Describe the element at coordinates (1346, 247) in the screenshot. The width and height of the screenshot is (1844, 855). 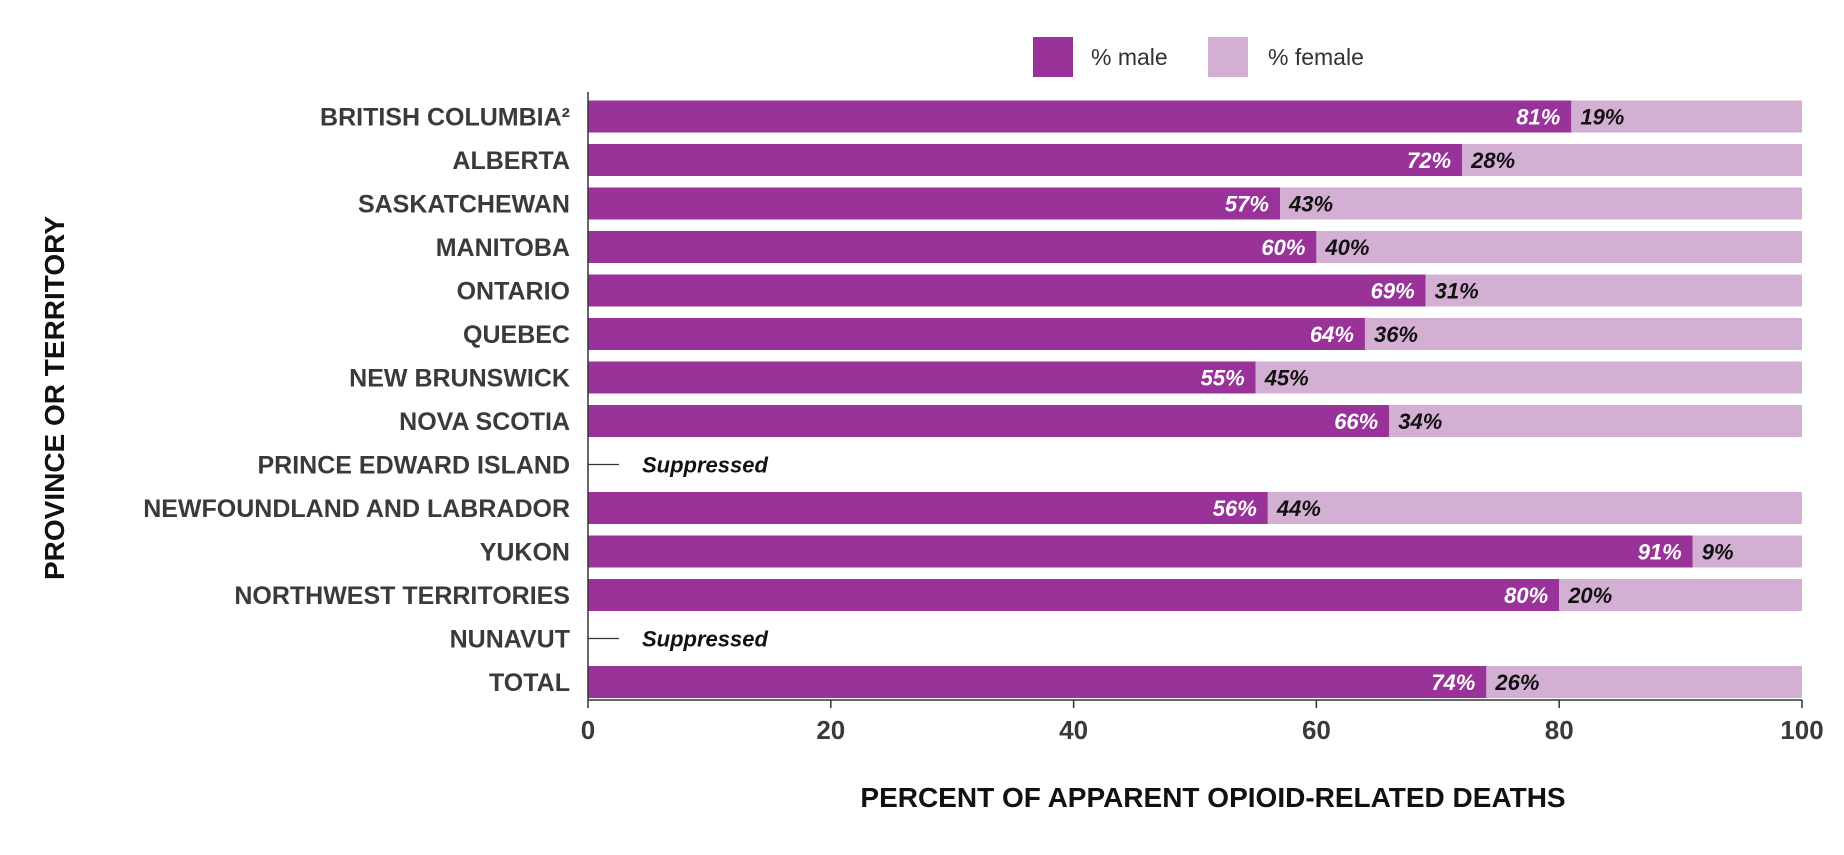
I see `value-label-female-manitoba: 40%` at that location.